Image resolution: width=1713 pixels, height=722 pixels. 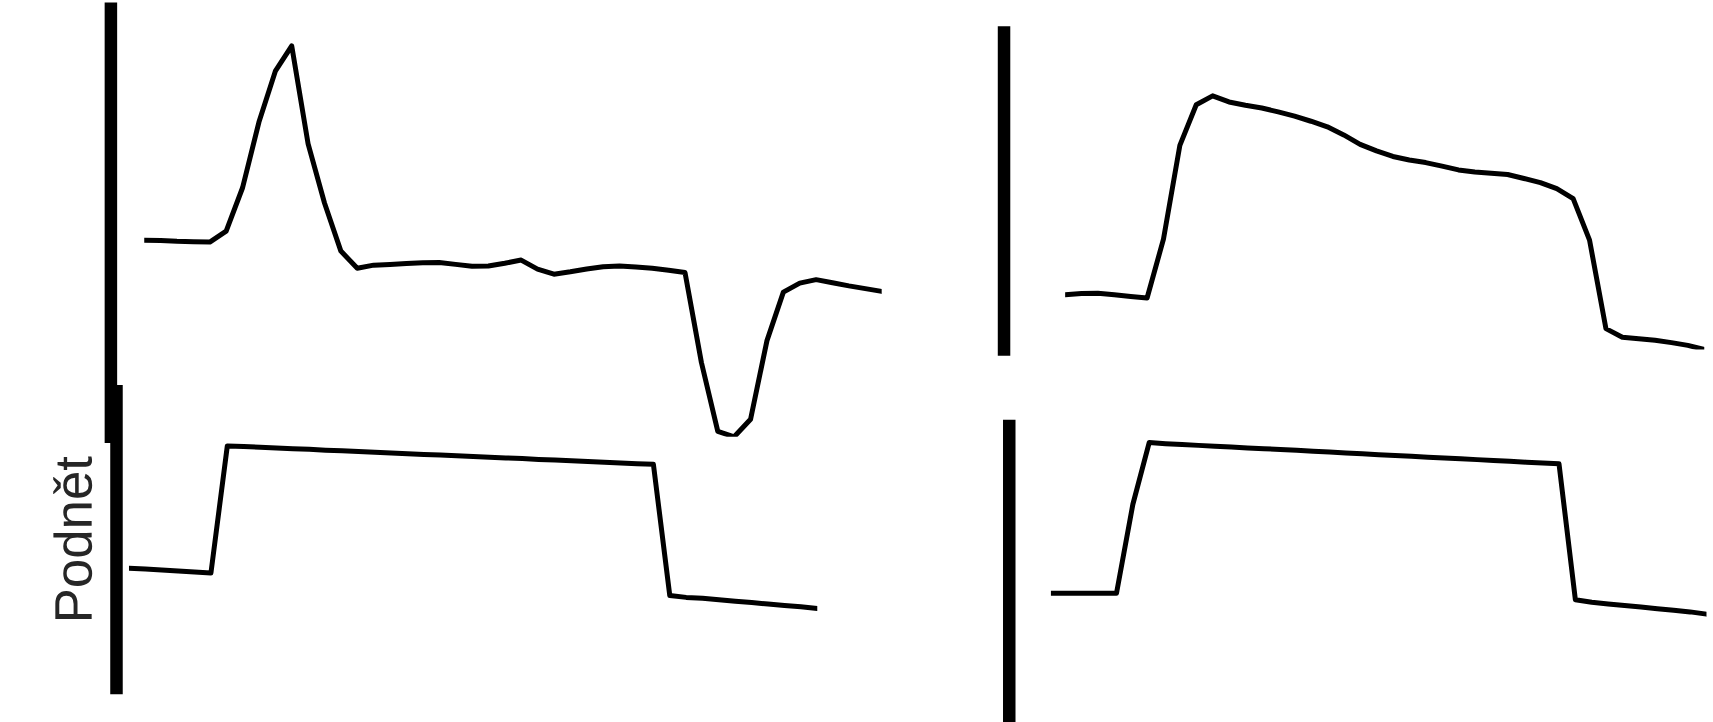 What do you see at coordinates (73, 537) in the screenshot?
I see `y-axis-title: Podnět` at bounding box center [73, 537].